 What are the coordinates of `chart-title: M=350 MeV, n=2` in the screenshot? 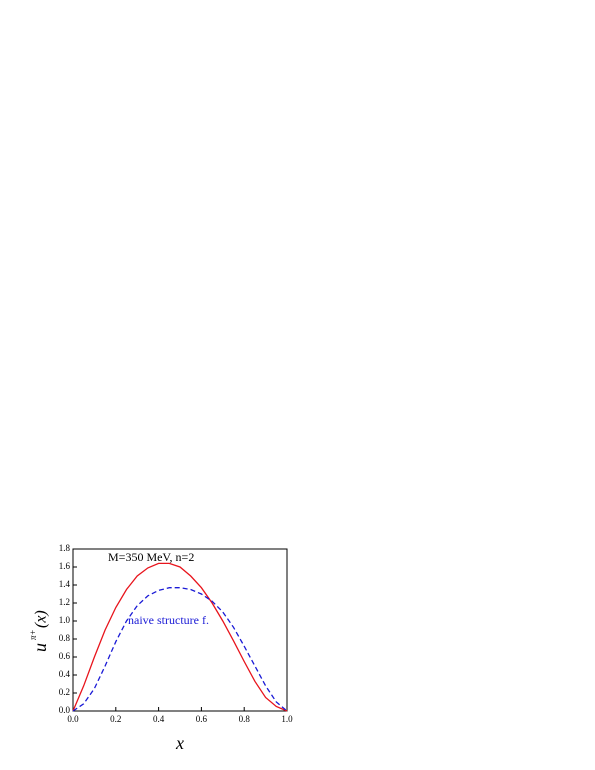 It's located at (151, 557).